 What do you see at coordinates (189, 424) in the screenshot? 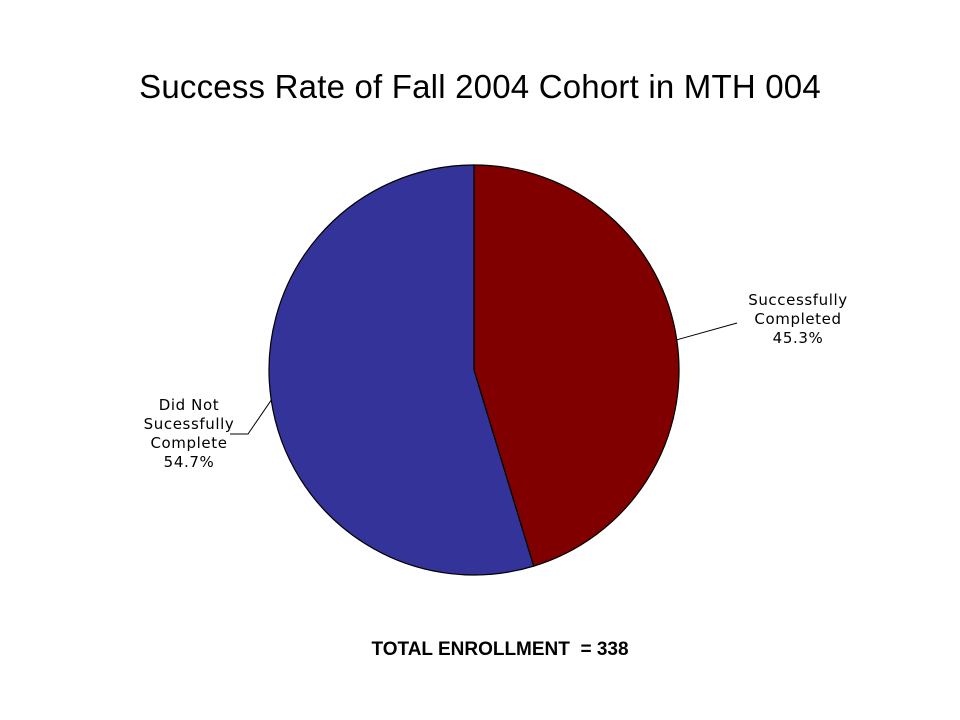
I see `slice-label-line: Sucessfully` at bounding box center [189, 424].